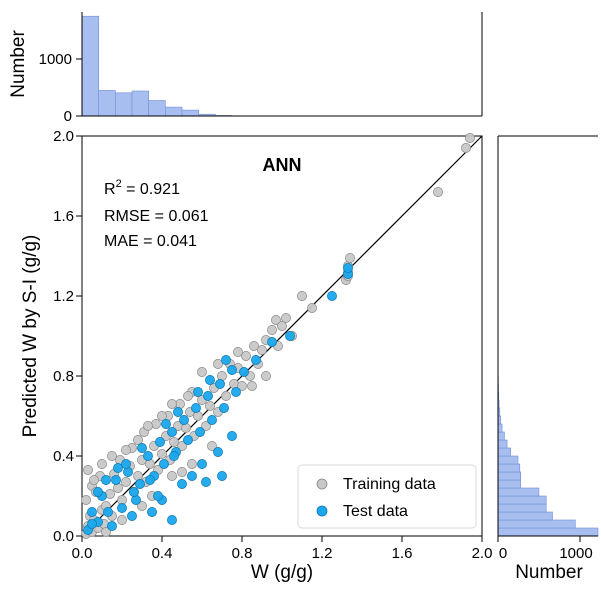 The width and height of the screenshot is (601, 589). What do you see at coordinates (68, 116) in the screenshot?
I see `top-y-tick-label-0: 0` at bounding box center [68, 116].